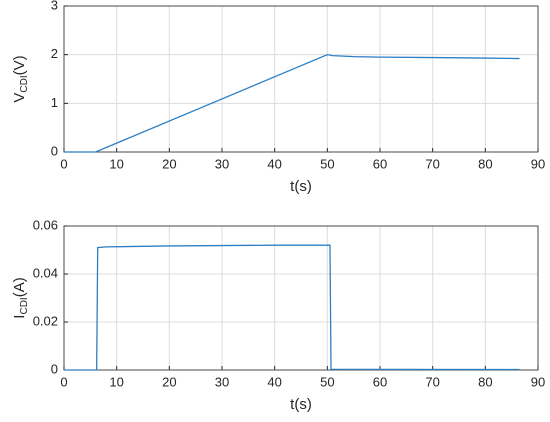 This screenshot has width=550, height=422. What do you see at coordinates (54, 53) in the screenshot?
I see `y-tick-label: 2` at bounding box center [54, 53].